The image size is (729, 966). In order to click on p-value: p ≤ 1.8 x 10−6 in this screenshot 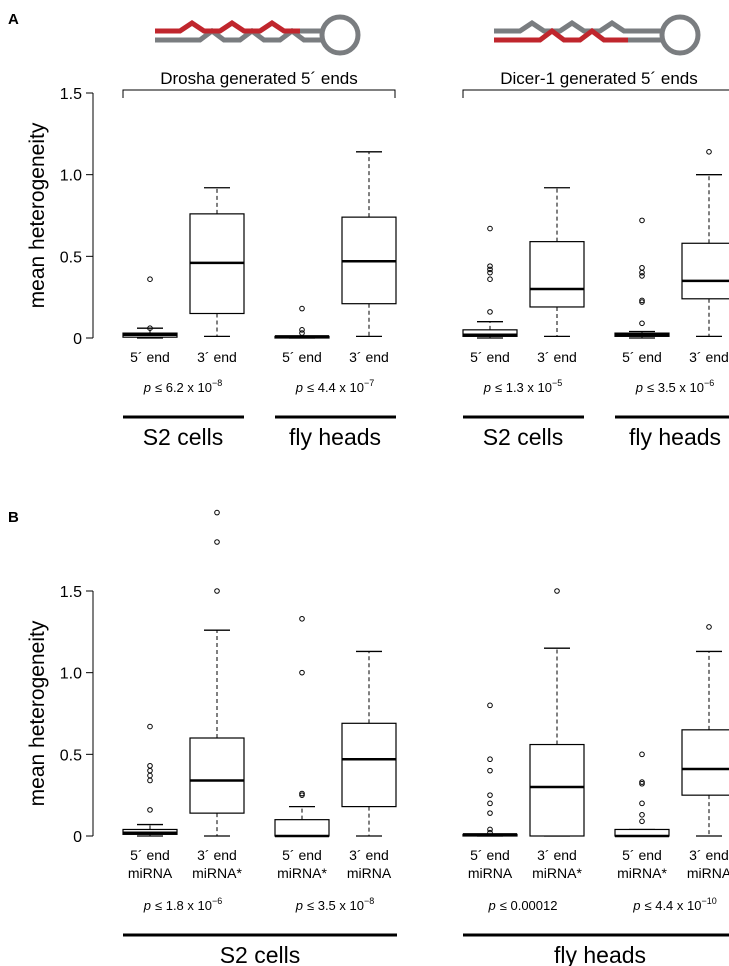, I will do `click(183, 904)`.